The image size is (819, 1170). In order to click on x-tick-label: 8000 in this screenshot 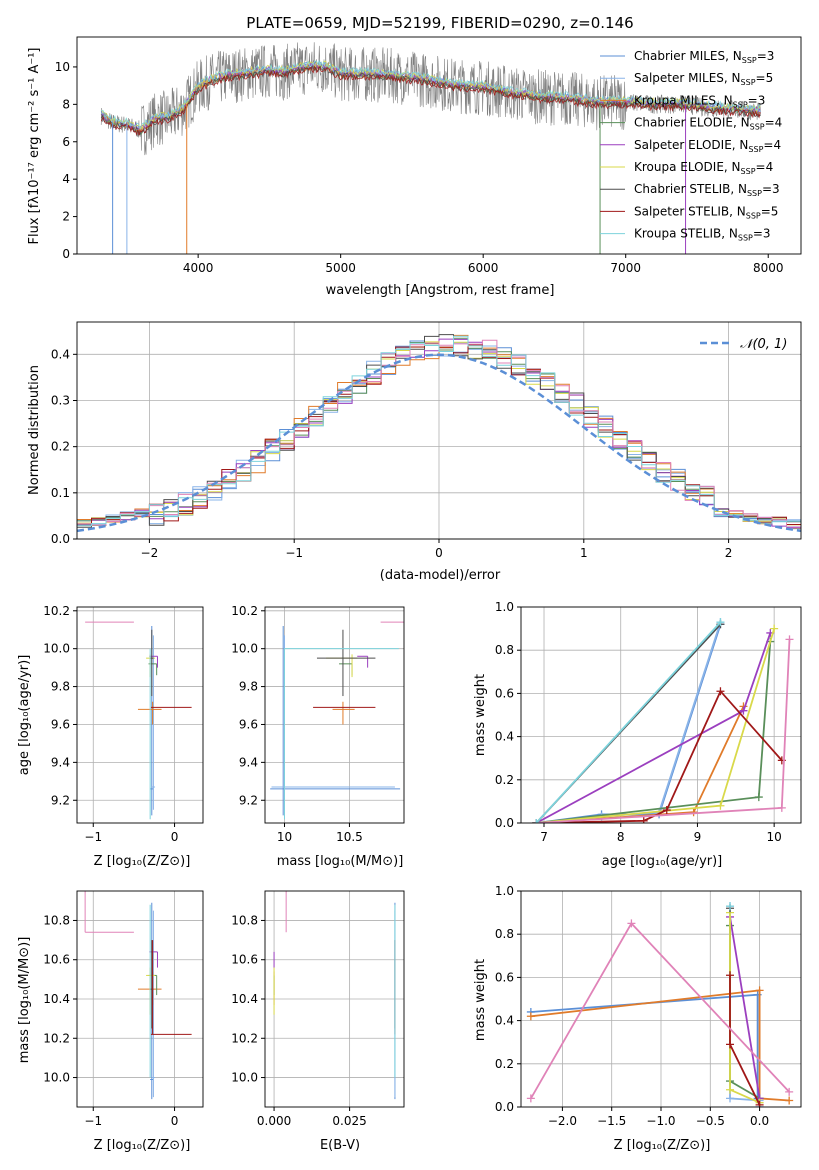, I will do `click(768, 268)`.